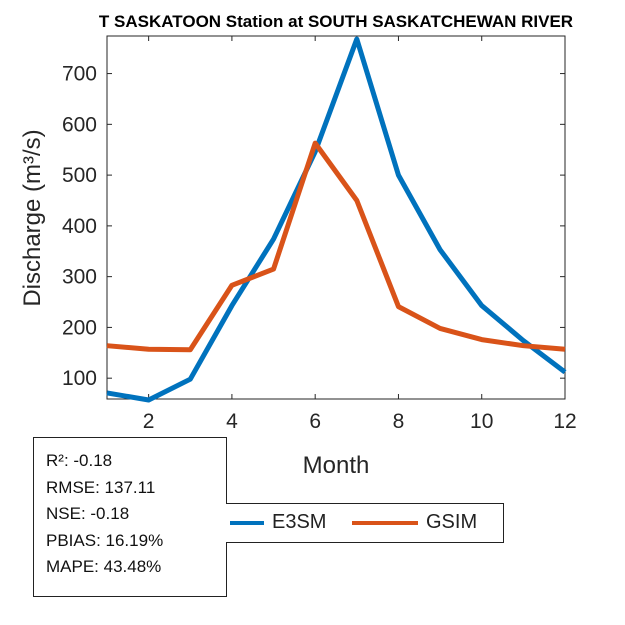  Describe the element at coordinates (315, 421) in the screenshot. I see `x-tick-label: 6` at that location.